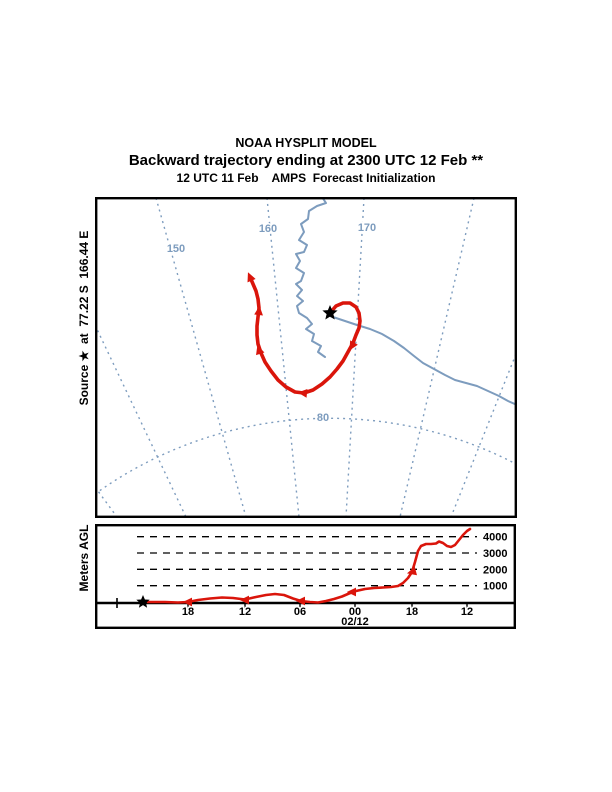  What do you see at coordinates (309, 565) in the screenshot?
I see `height-profile-line` at bounding box center [309, 565].